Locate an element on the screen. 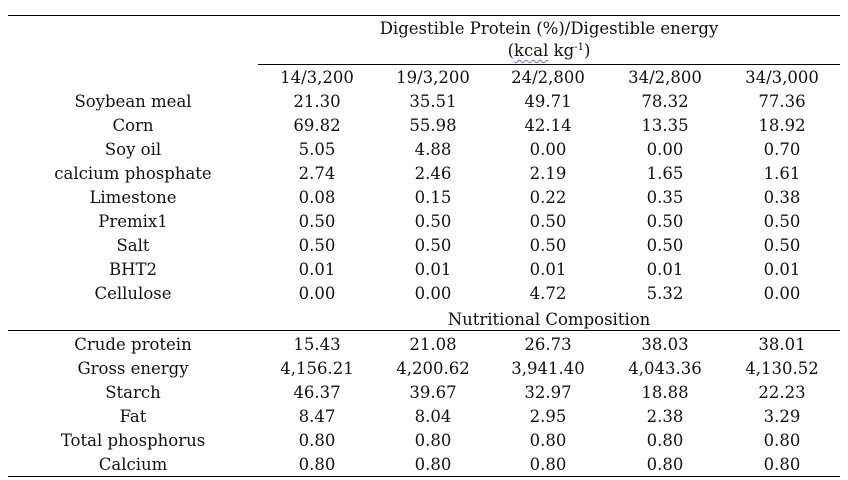 Image resolution: width=848 pixels, height=480 pixels. table-cell: 18.88 is located at coordinates (665, 392).